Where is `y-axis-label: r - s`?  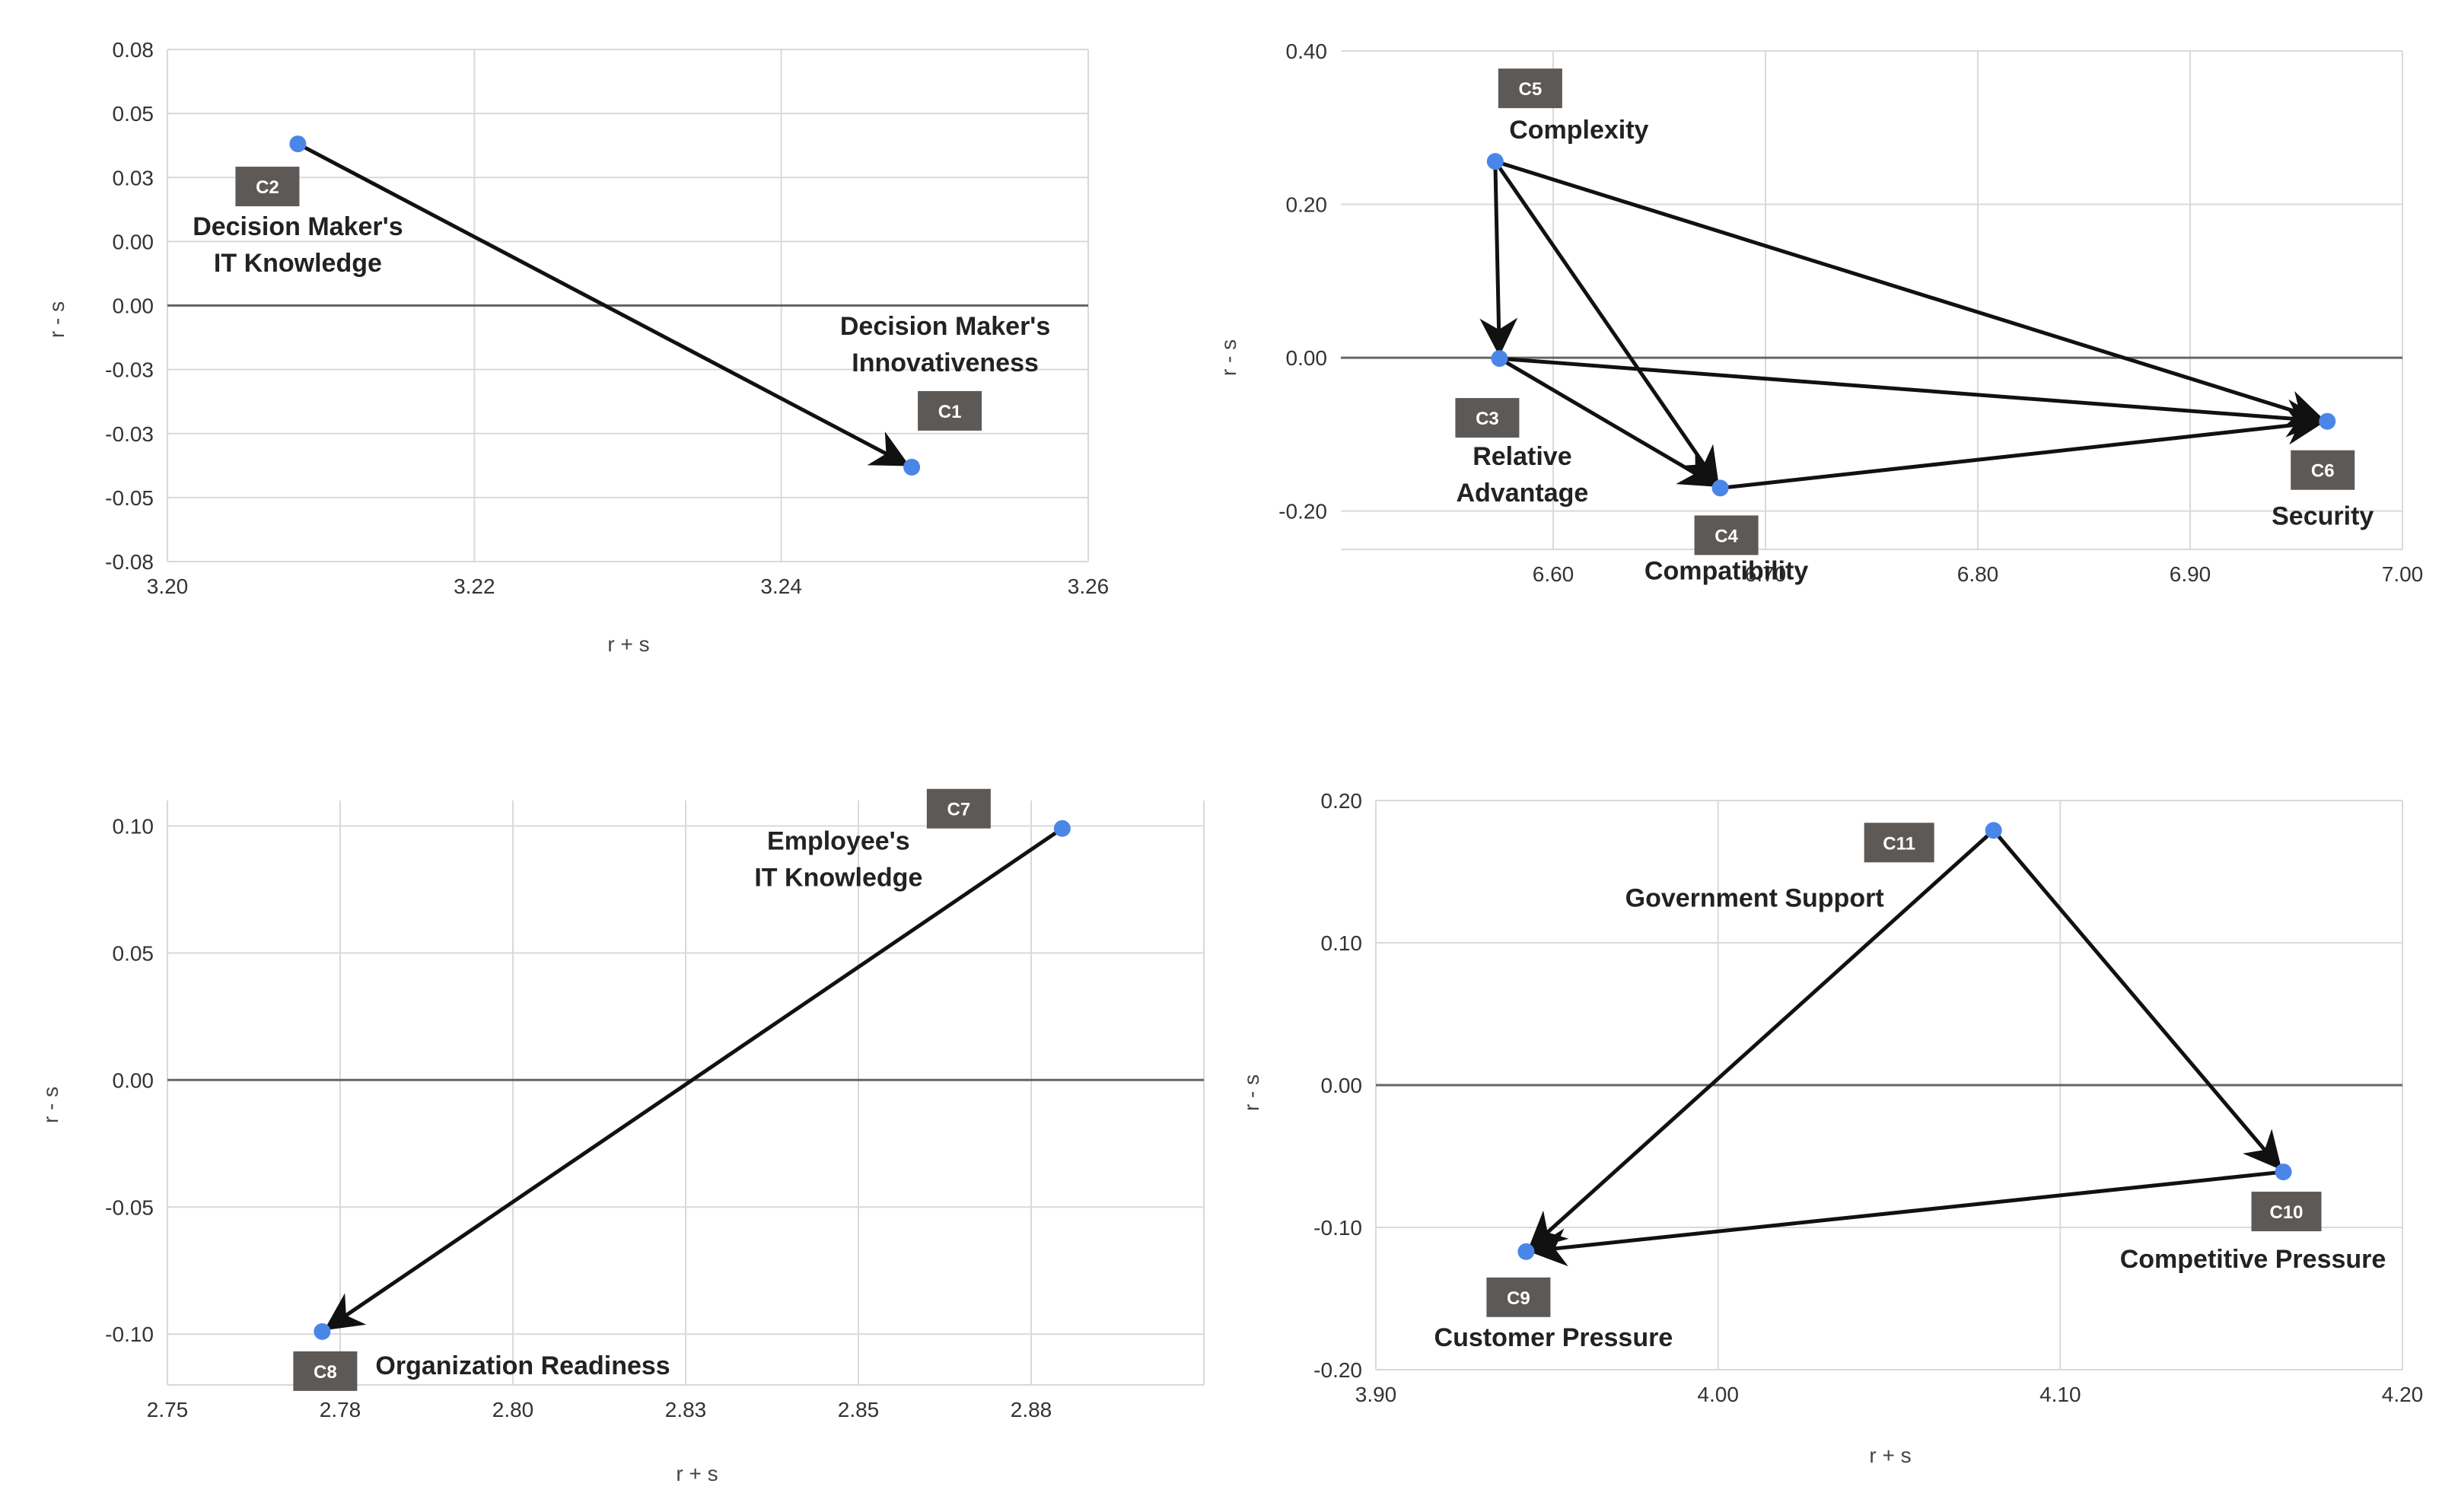 y-axis-label: r - s is located at coordinates (50, 1105).